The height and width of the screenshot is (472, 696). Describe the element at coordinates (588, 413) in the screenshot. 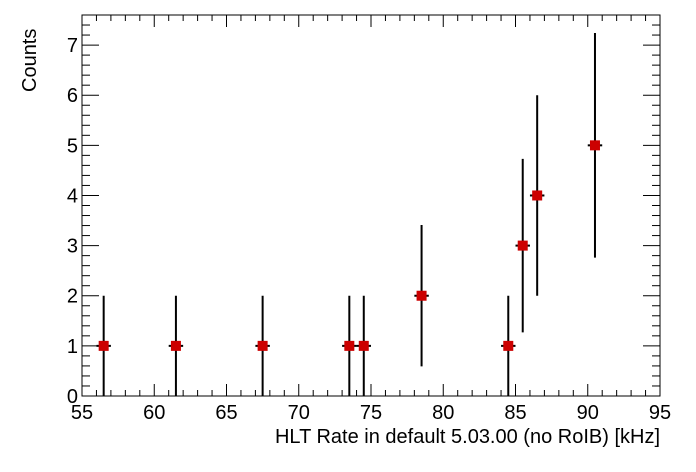

I see `x-tick-label: 90` at that location.